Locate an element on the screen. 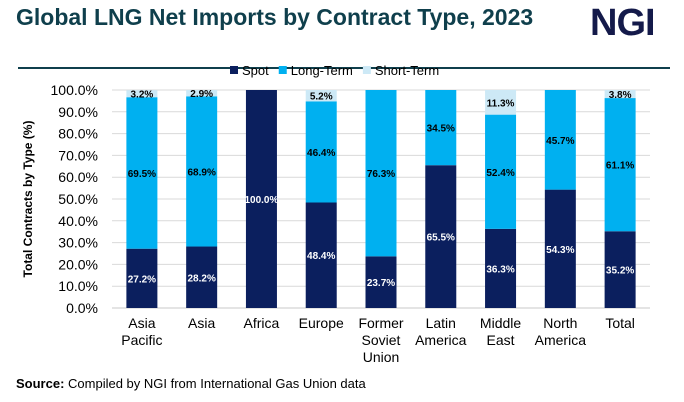 The height and width of the screenshot is (402, 684). y-tick-label: 10.0% is located at coordinates (78, 286).